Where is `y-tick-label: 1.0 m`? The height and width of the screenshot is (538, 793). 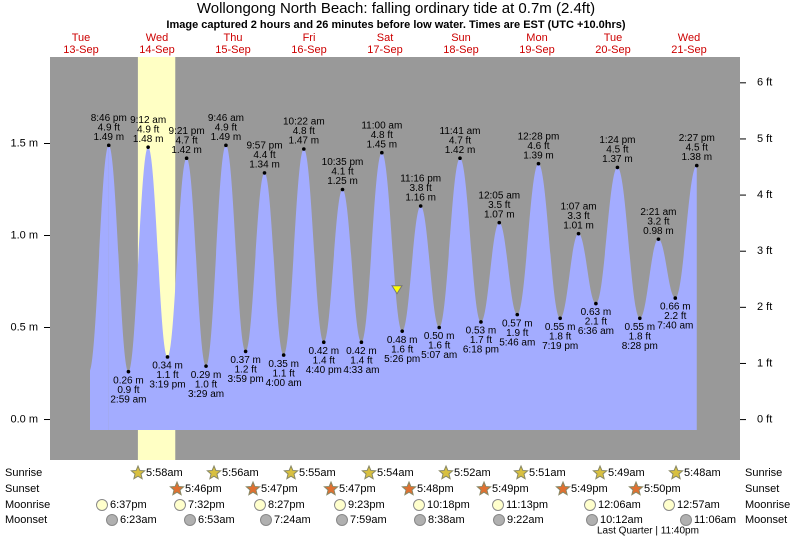 y-tick-label: 1.0 m is located at coordinates (24, 235).